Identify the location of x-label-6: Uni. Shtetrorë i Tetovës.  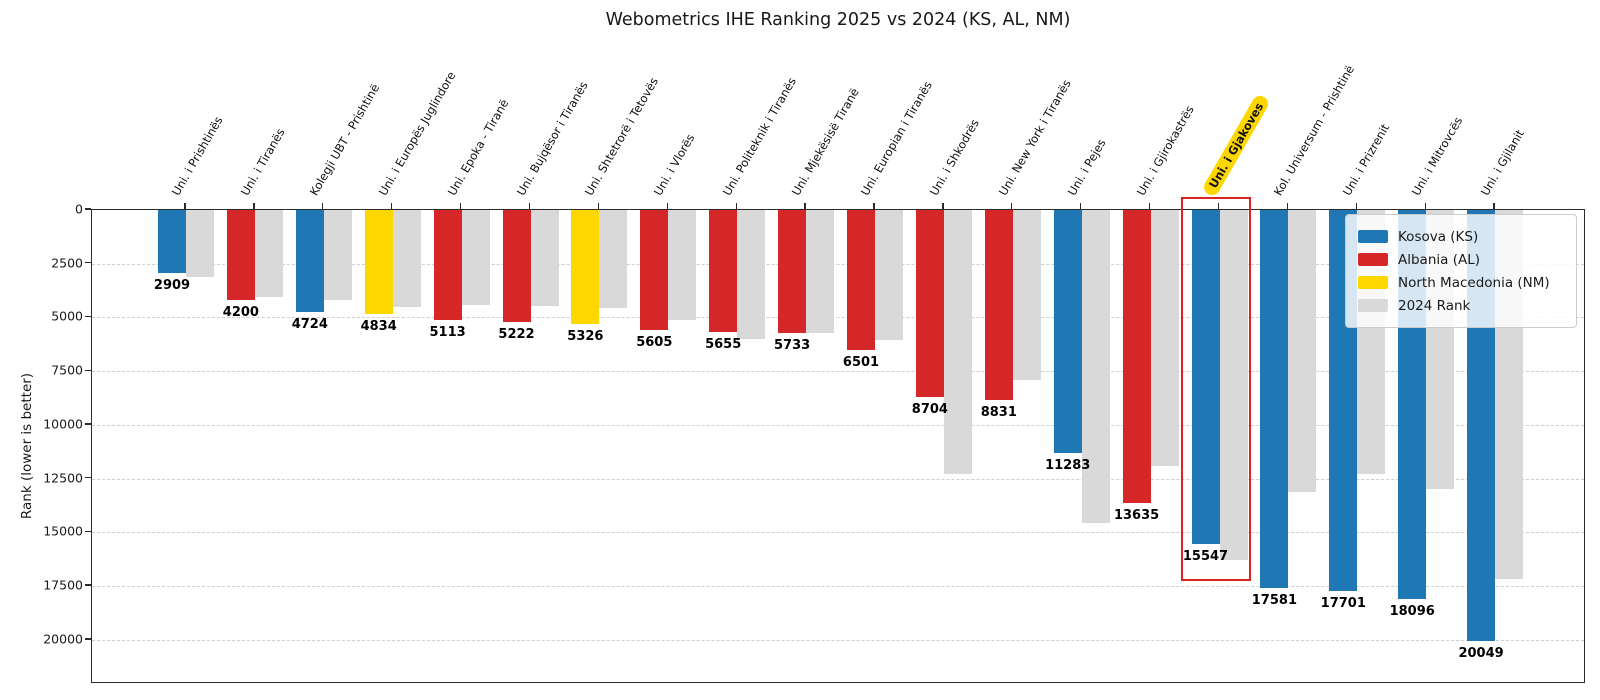
(622, 136).